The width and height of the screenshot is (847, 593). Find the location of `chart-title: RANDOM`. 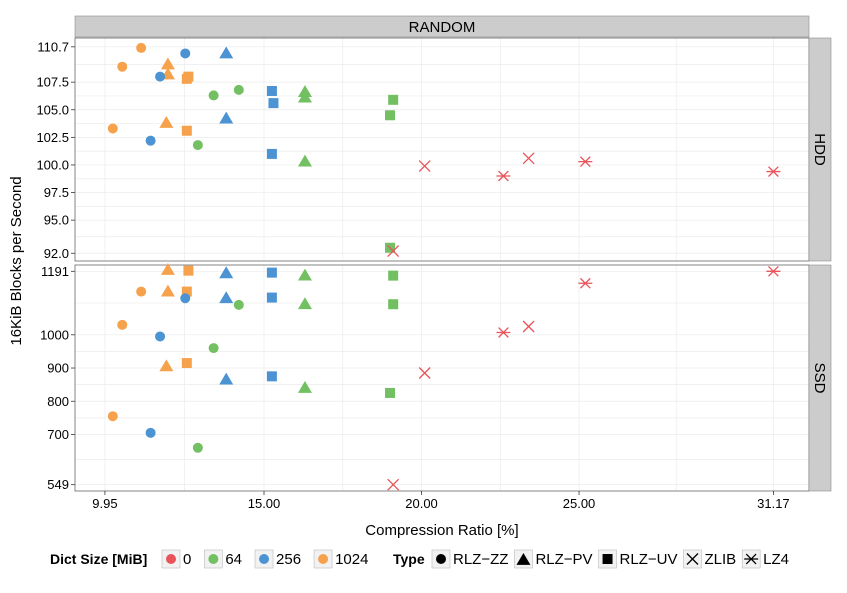

chart-title: RANDOM is located at coordinates (442, 27).